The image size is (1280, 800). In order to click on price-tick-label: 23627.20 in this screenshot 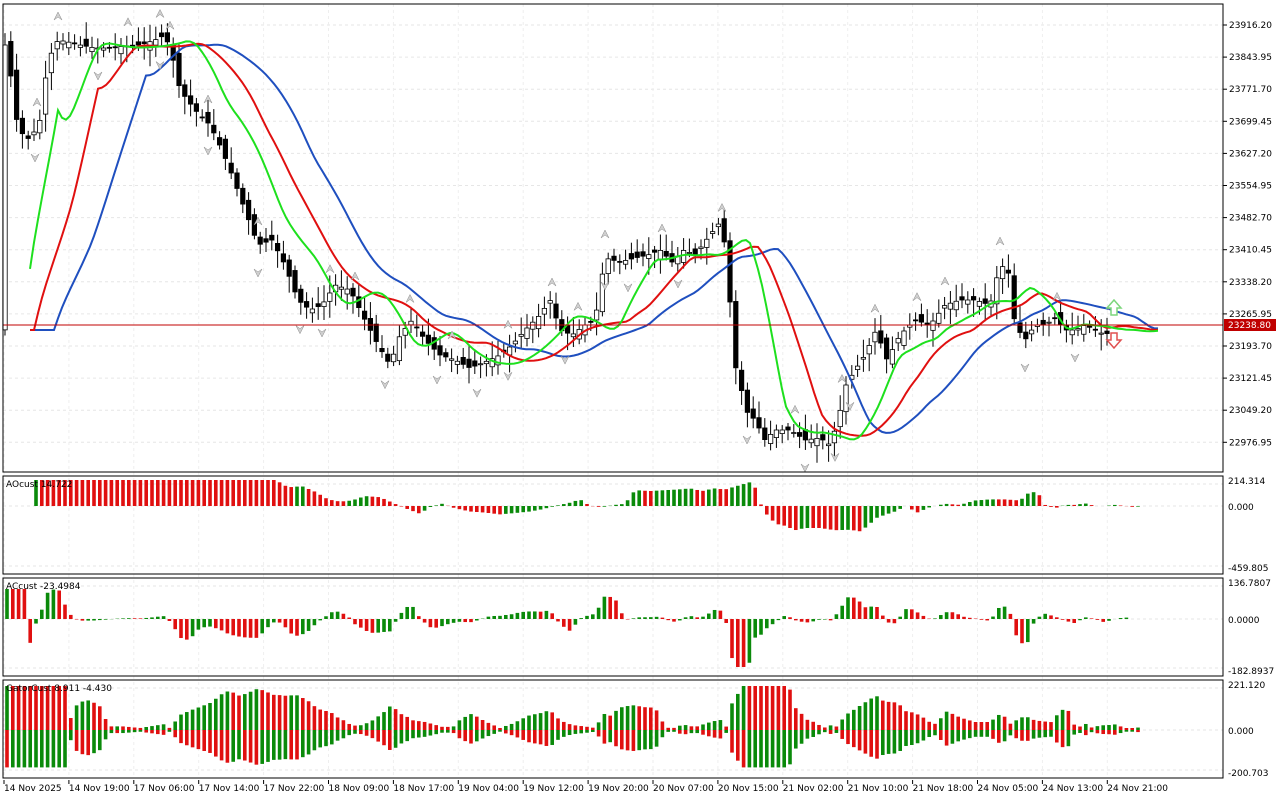, I will do `click(1250, 154)`.